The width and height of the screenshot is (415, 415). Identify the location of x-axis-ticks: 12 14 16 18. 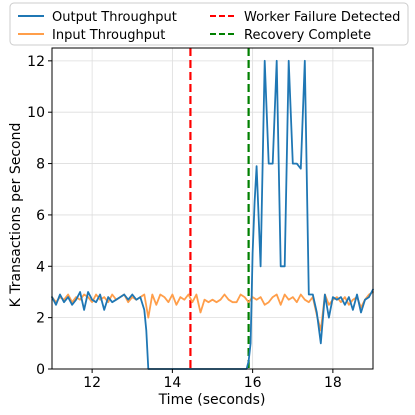
(212, 380).